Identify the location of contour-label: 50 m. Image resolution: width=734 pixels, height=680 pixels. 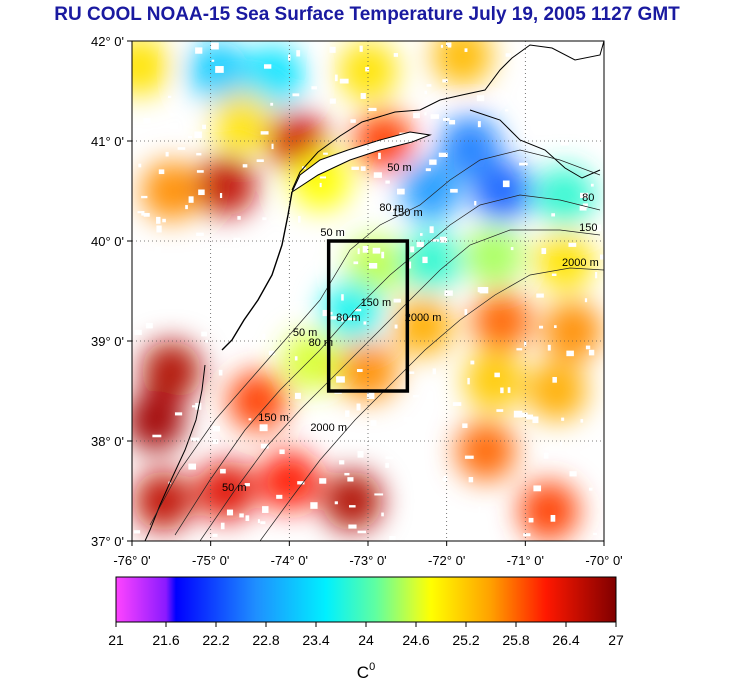
(332, 233).